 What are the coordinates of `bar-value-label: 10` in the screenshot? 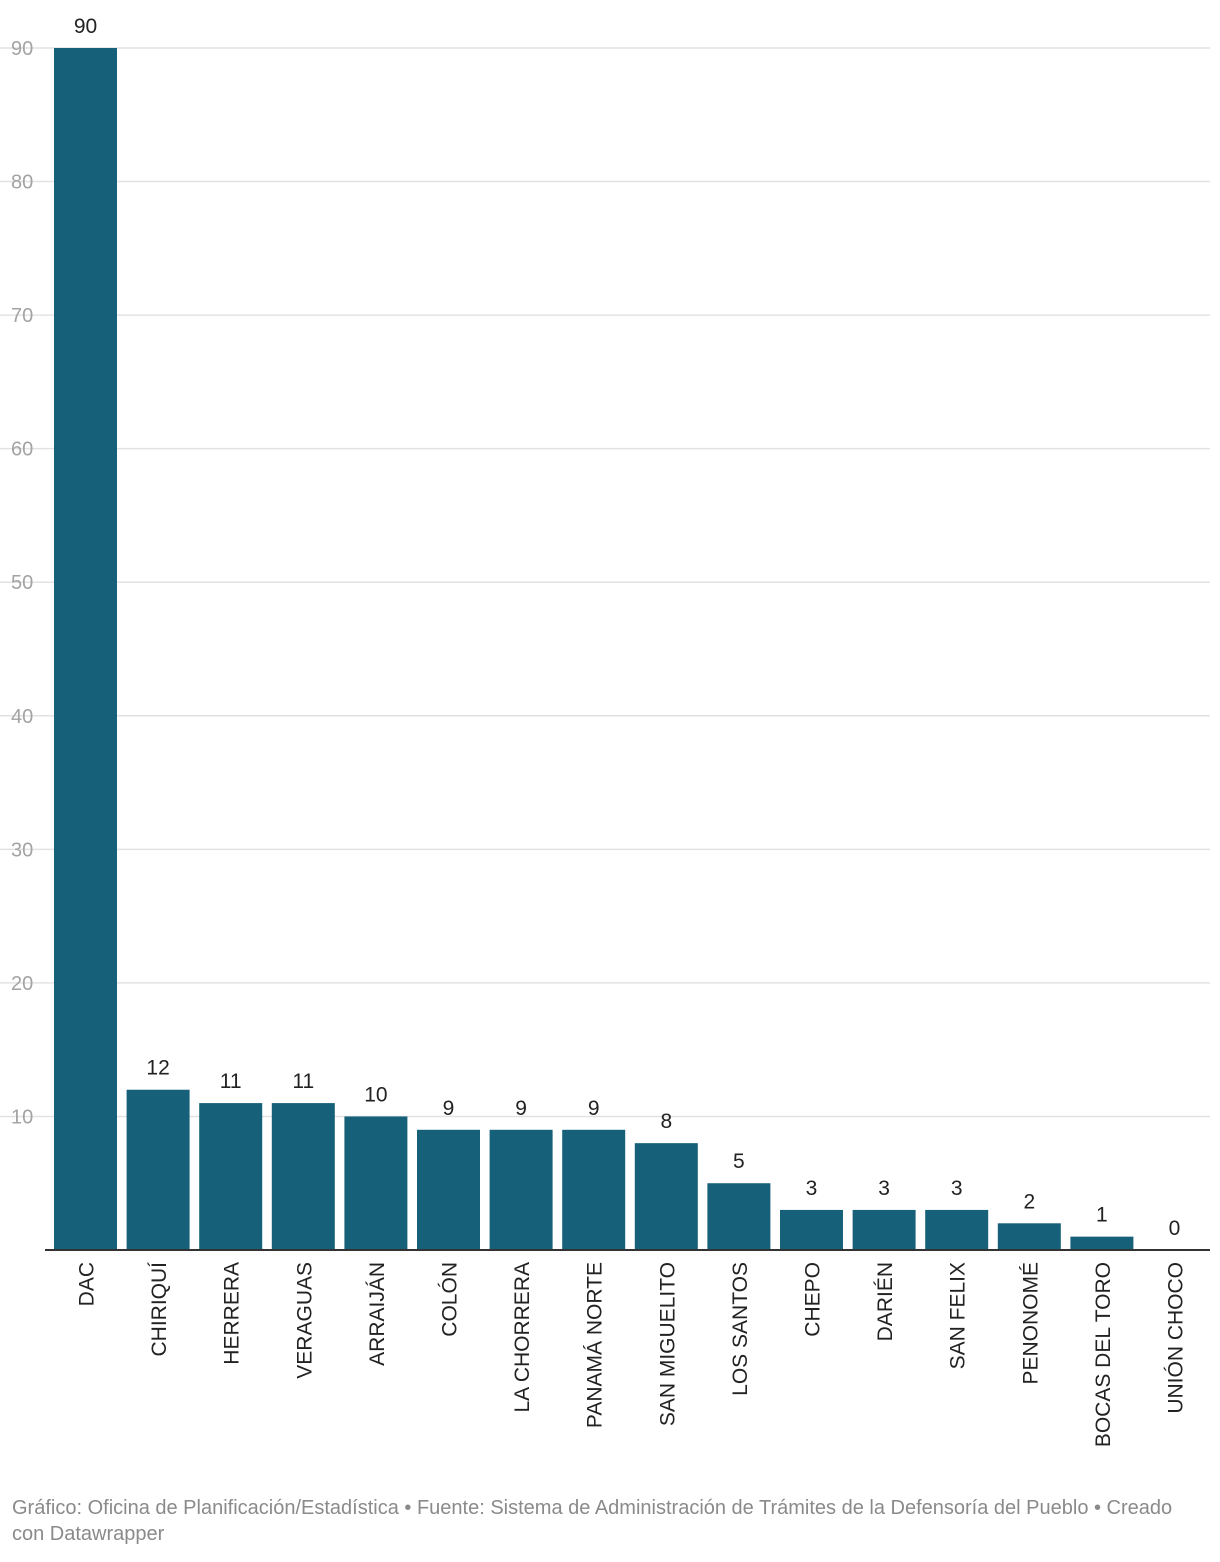 It's located at (375, 1094).